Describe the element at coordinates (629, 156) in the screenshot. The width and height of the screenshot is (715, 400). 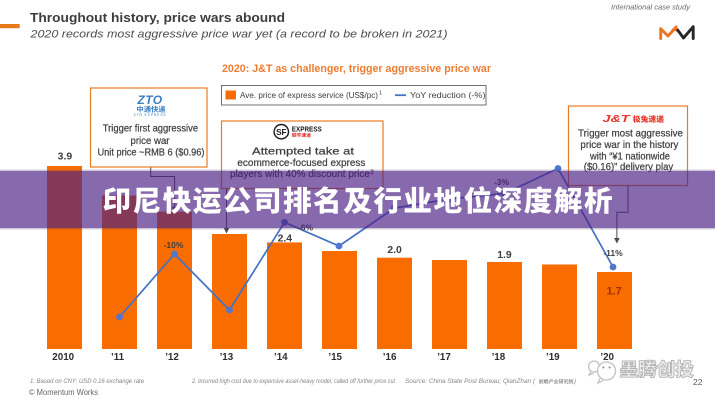
I see `svg-text: with “¥1 nationwide` at that location.